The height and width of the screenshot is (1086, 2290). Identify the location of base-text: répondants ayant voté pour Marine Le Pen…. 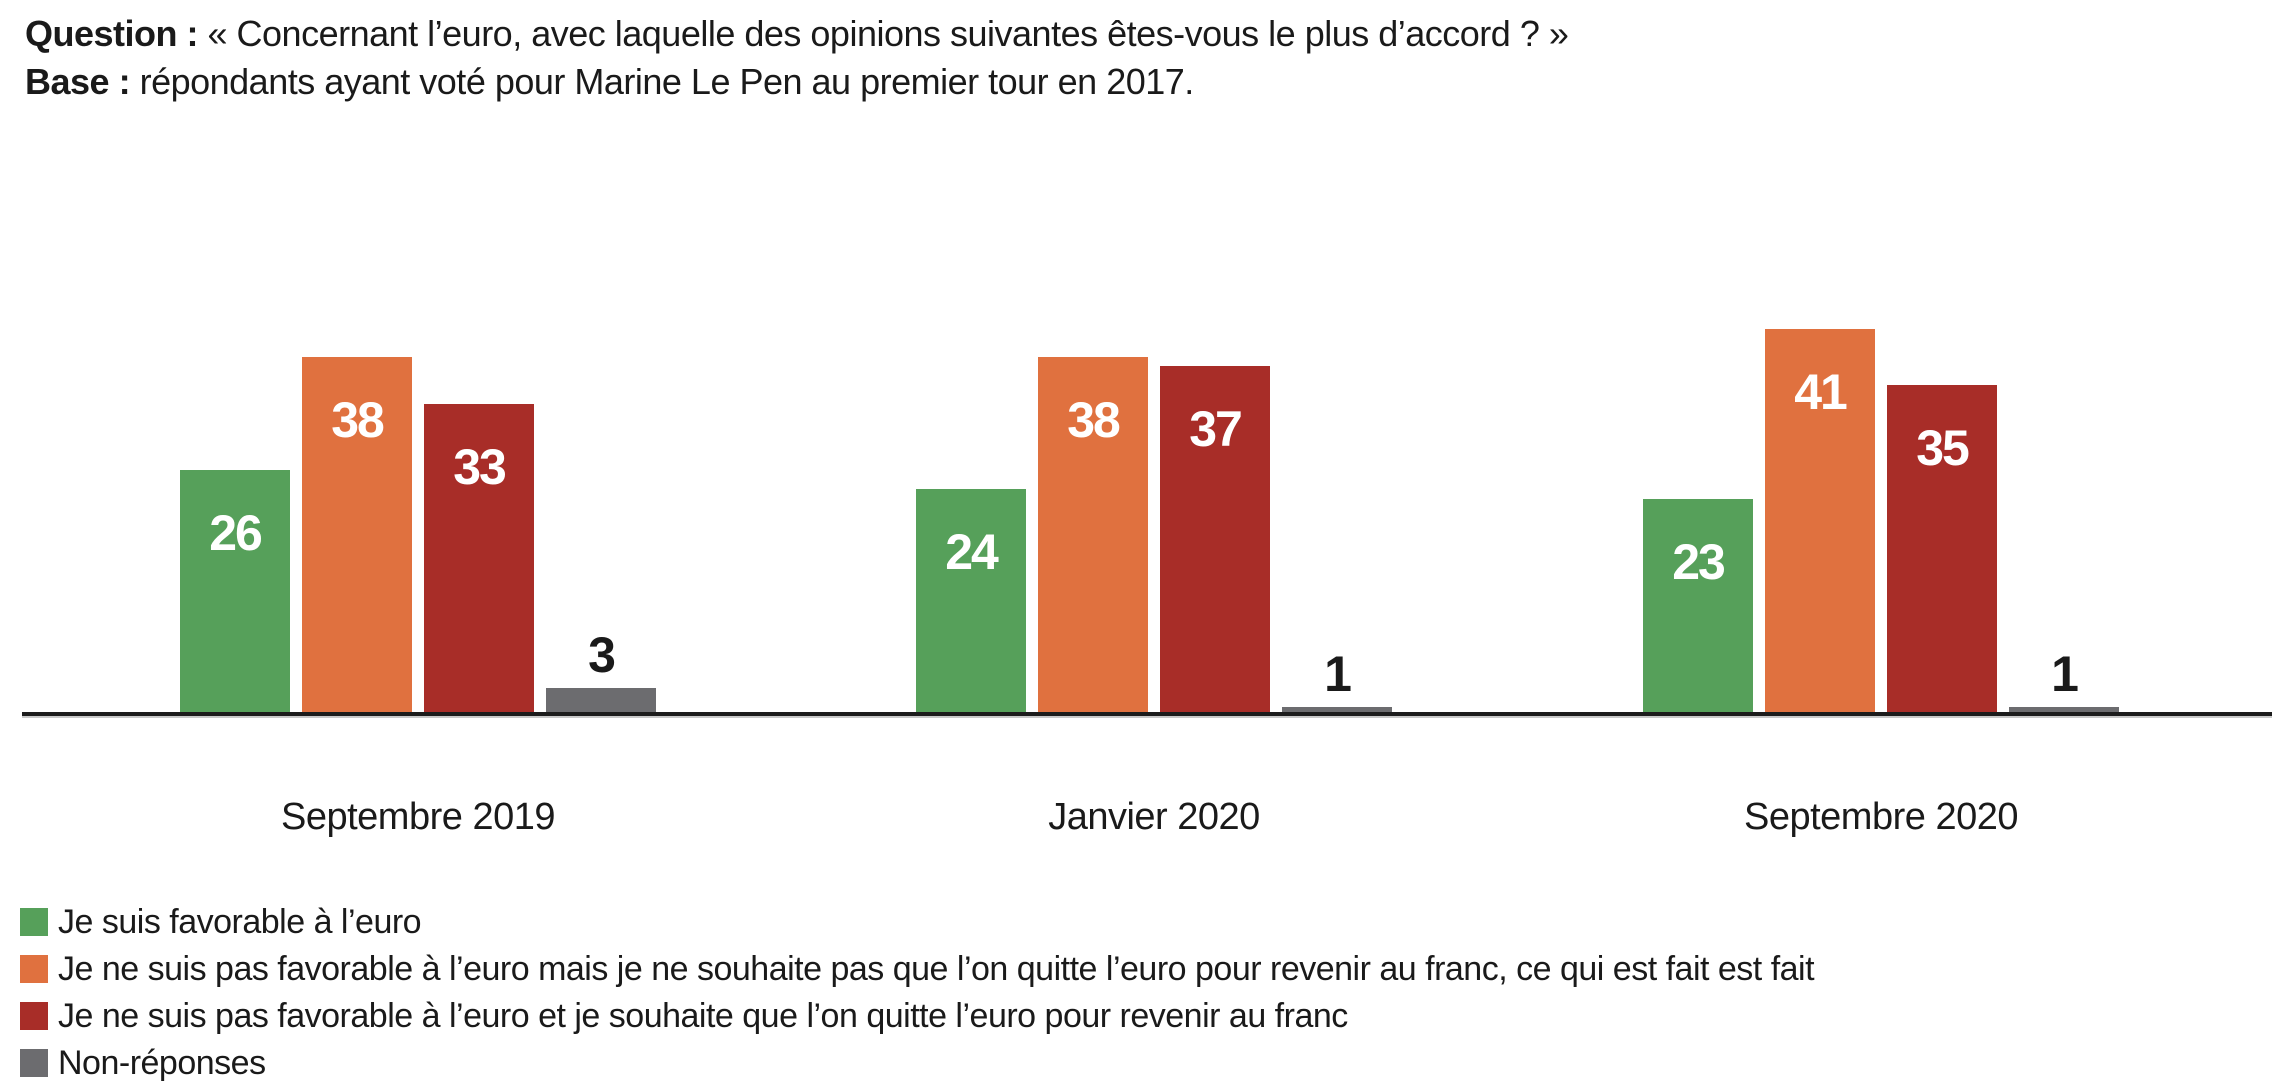
(667, 81).